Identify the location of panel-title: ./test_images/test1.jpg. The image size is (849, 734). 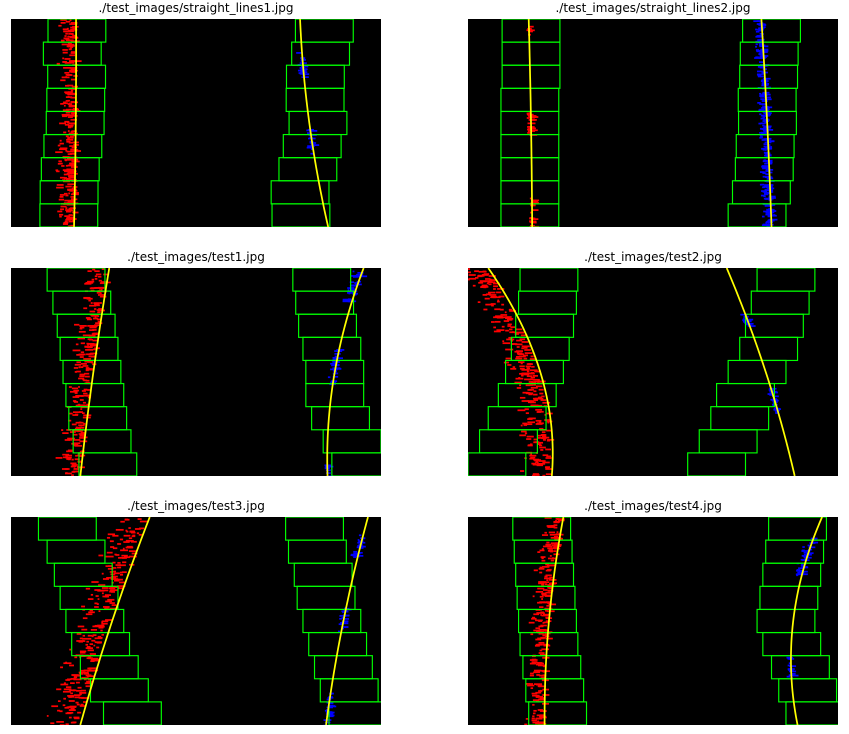
(196, 257).